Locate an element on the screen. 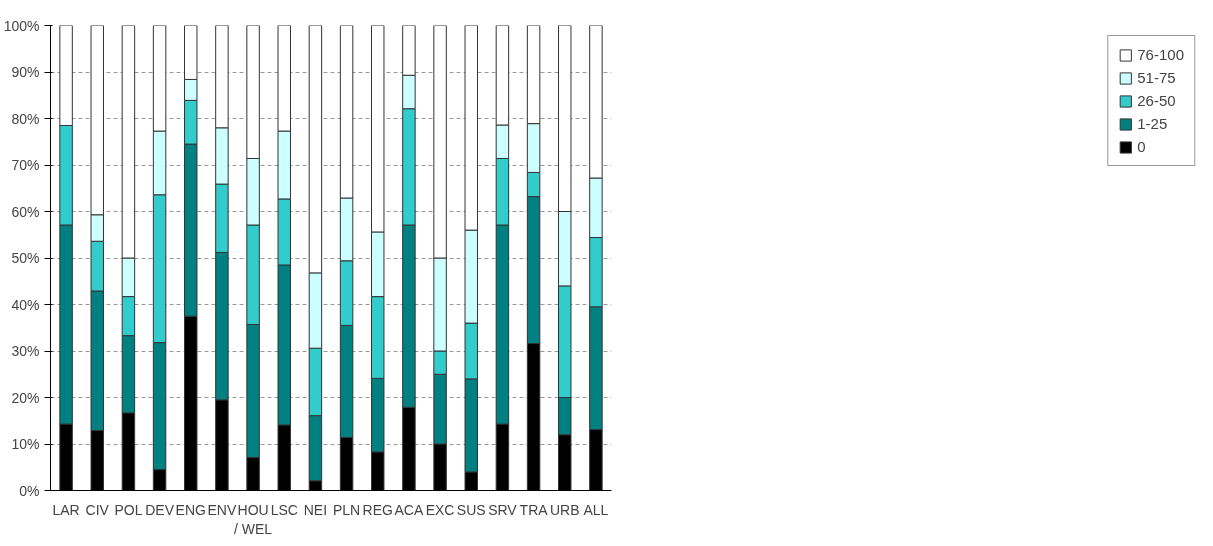  x-tick-label: ENV is located at coordinates (222, 509).